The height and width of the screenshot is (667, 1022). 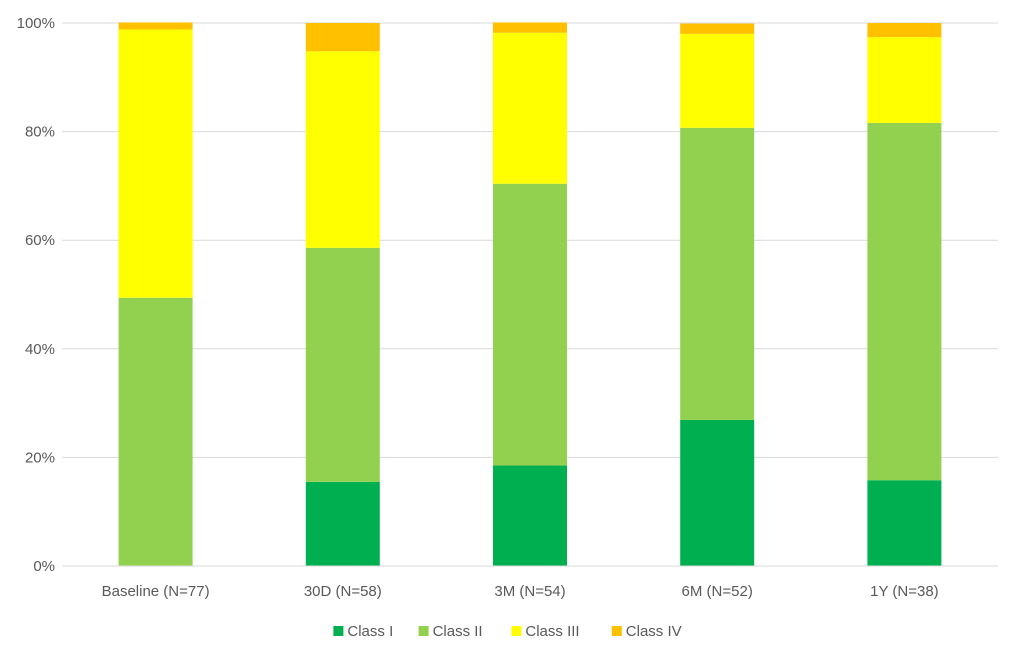 What do you see at coordinates (36, 23) in the screenshot?
I see `y-tick-label: 100%` at bounding box center [36, 23].